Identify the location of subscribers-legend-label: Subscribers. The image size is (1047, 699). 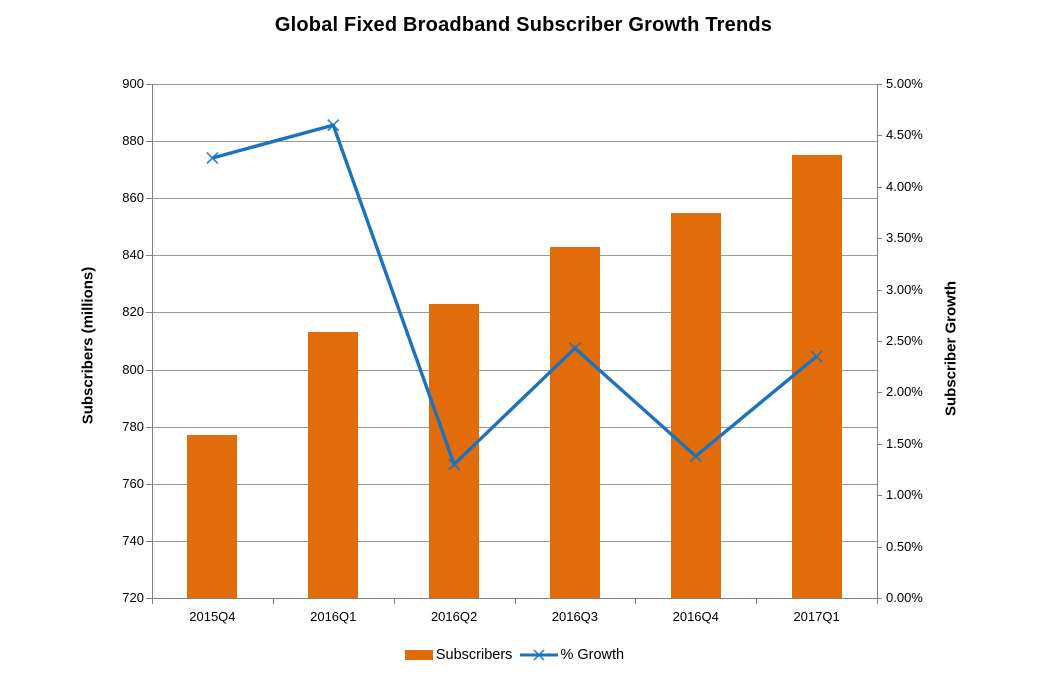
(474, 655).